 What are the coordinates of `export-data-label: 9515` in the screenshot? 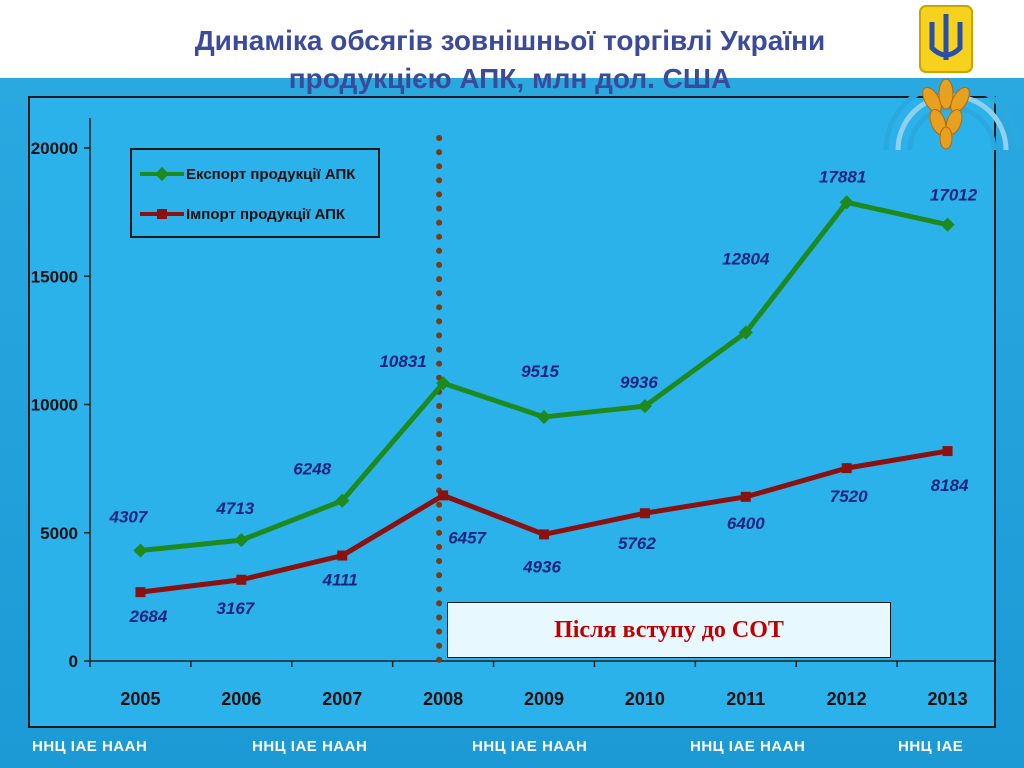 It's located at (540, 371).